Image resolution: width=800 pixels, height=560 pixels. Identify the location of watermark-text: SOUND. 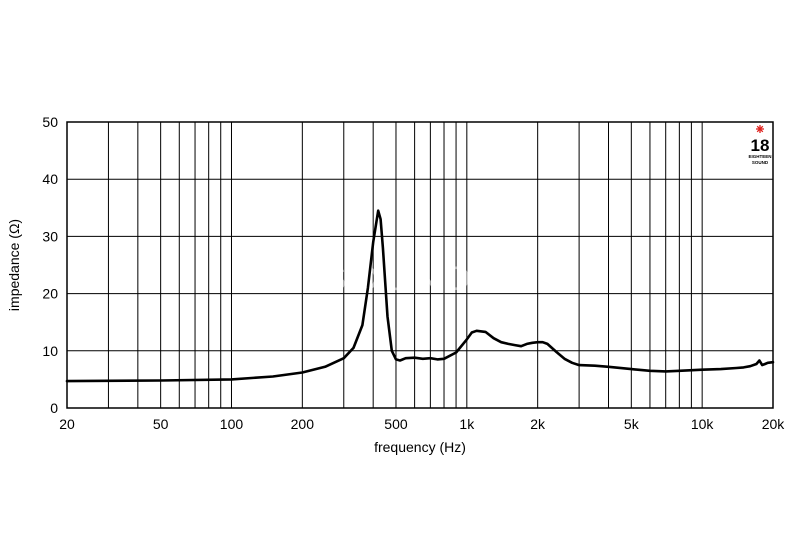
(400, 279).